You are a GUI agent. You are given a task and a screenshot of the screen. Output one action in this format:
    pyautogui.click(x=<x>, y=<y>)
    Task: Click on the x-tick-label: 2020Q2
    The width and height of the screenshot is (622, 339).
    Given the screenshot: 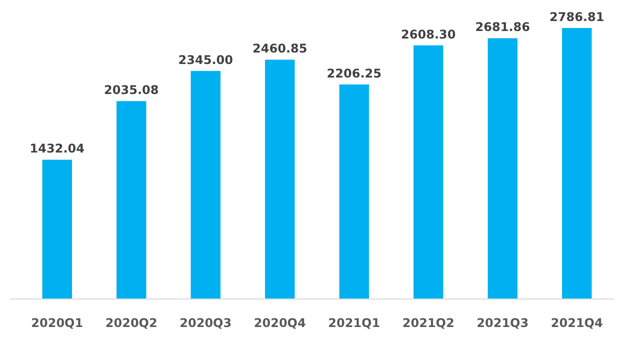 What is the action you would take?
    pyautogui.click(x=131, y=323)
    